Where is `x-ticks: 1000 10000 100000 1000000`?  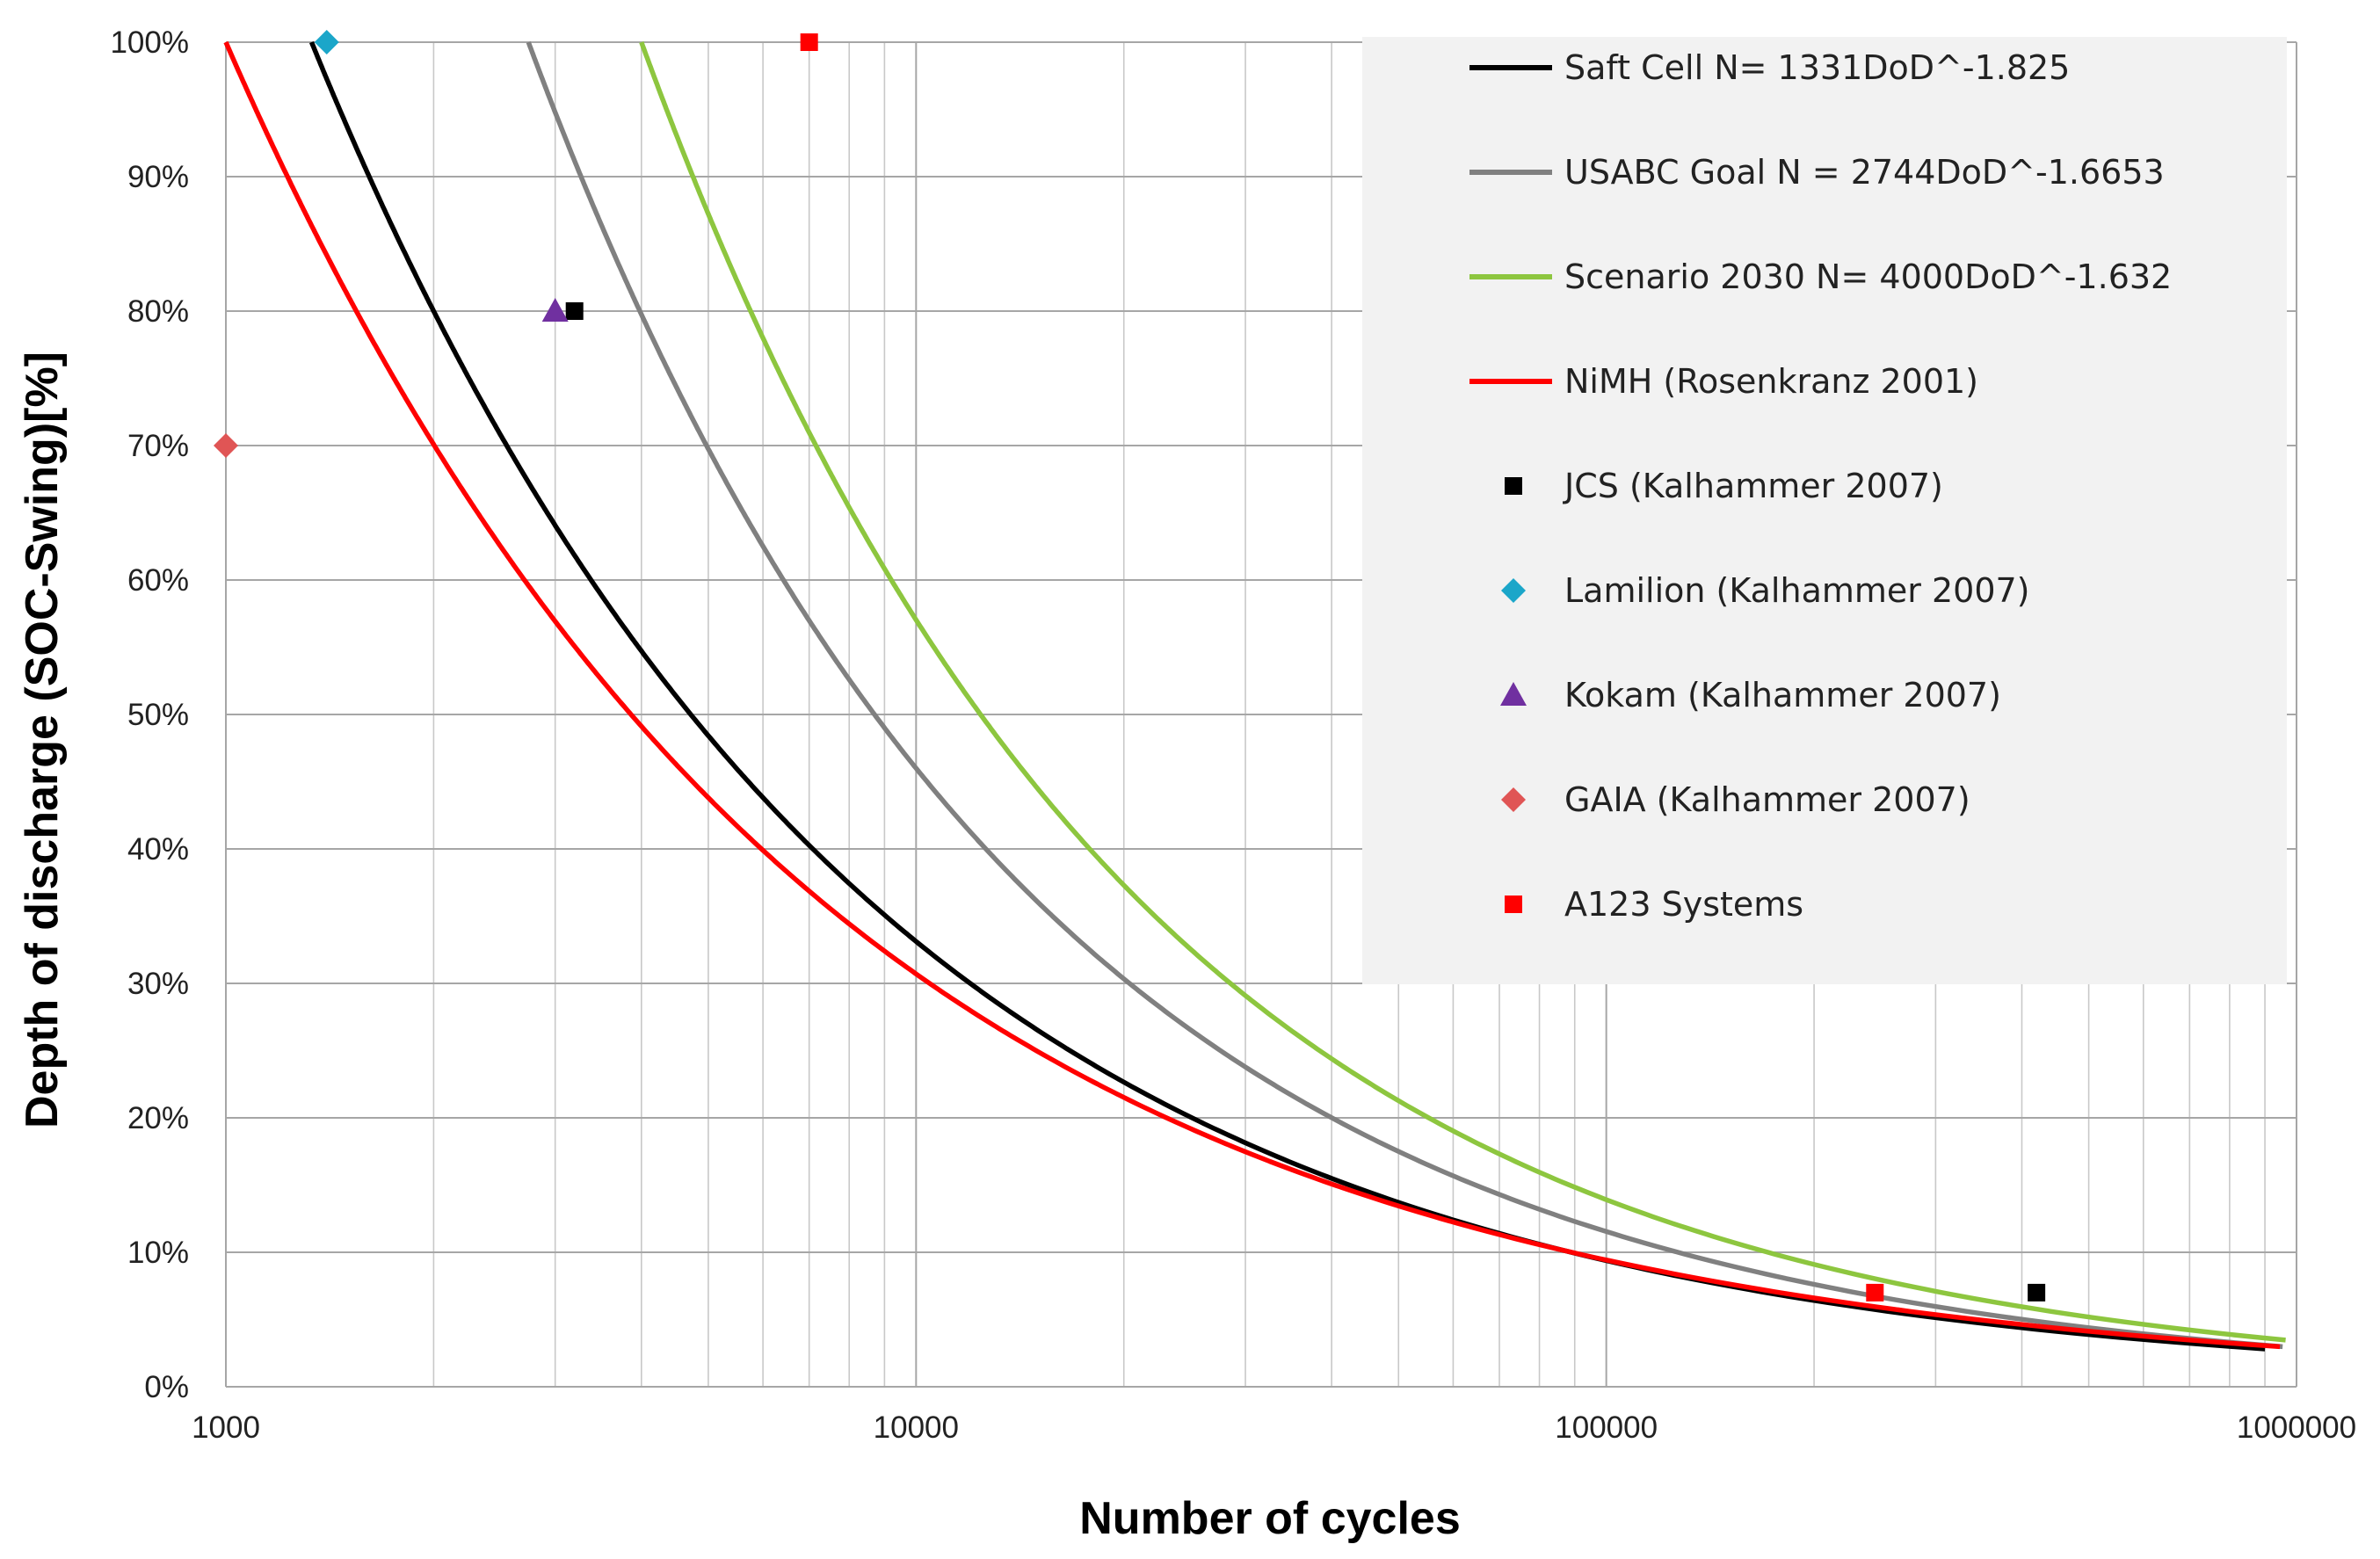 x-ticks: 1000 10000 100000 1000000 is located at coordinates (1274, 1427).